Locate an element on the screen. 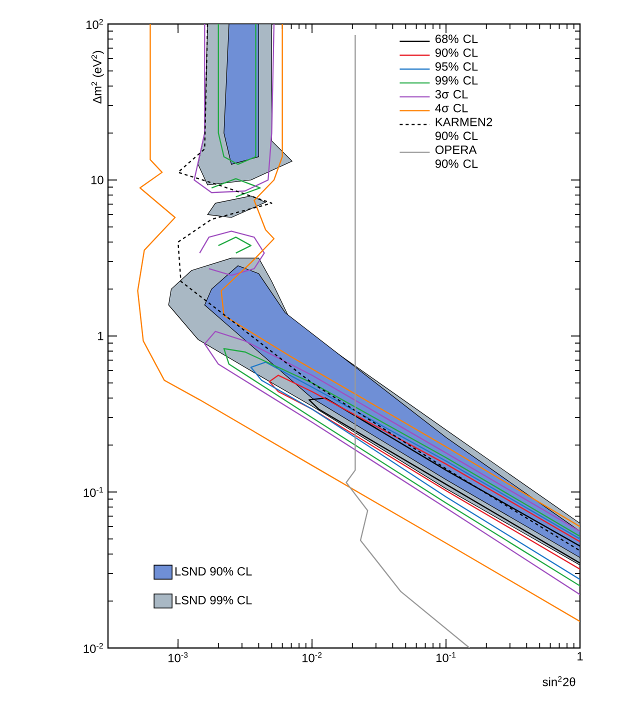 Image resolution: width=634 pixels, height=711 pixels. legend-label: LSND 99% CL is located at coordinates (213, 600).